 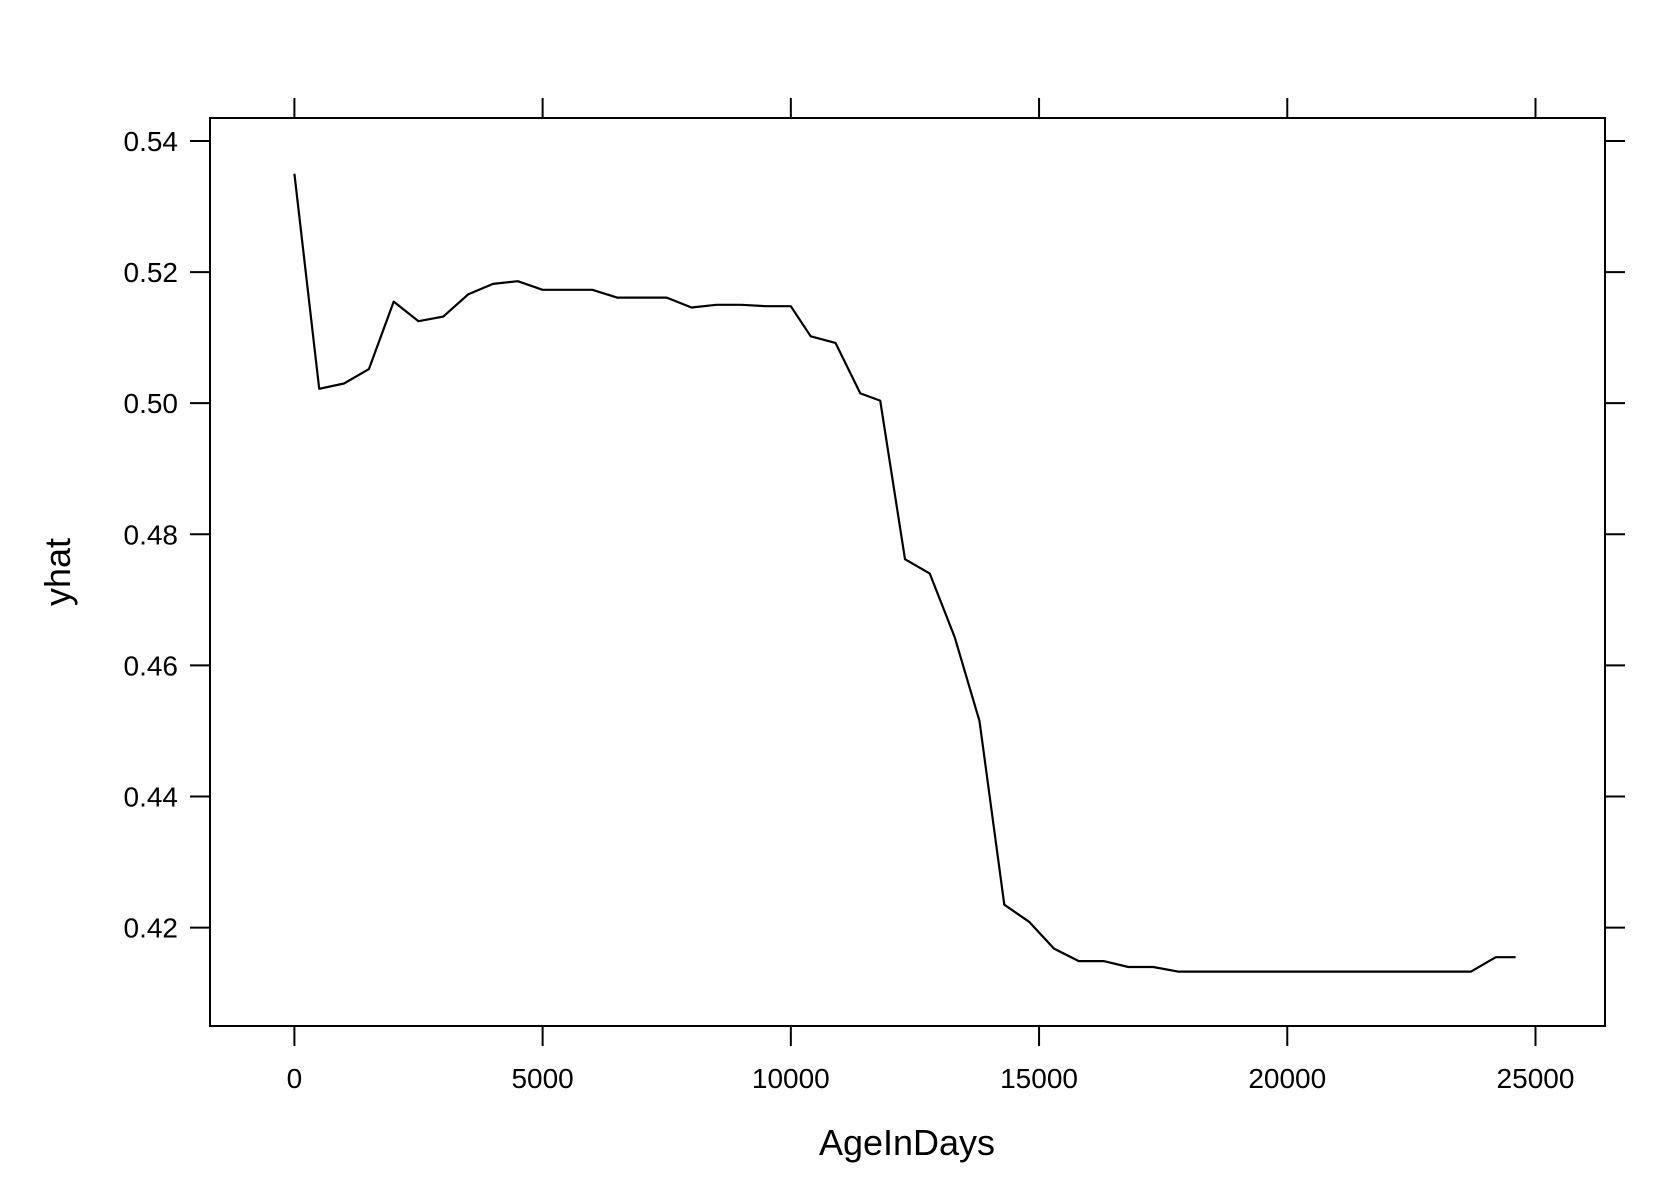 I want to click on y-tick-label: 0.44, so click(x=151, y=797).